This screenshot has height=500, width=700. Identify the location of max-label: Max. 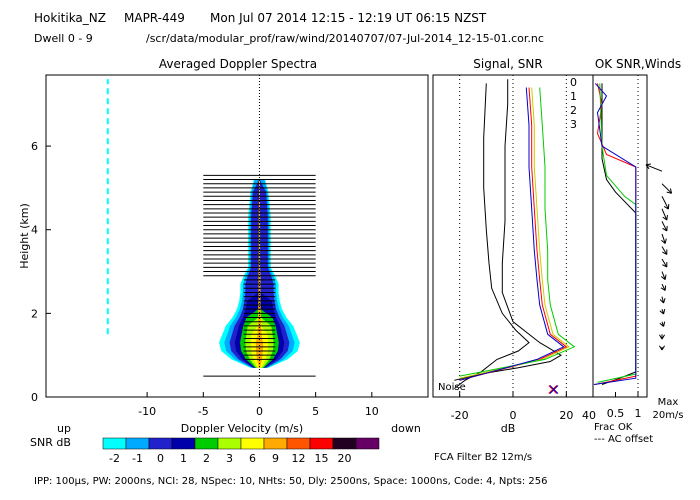
(668, 402).